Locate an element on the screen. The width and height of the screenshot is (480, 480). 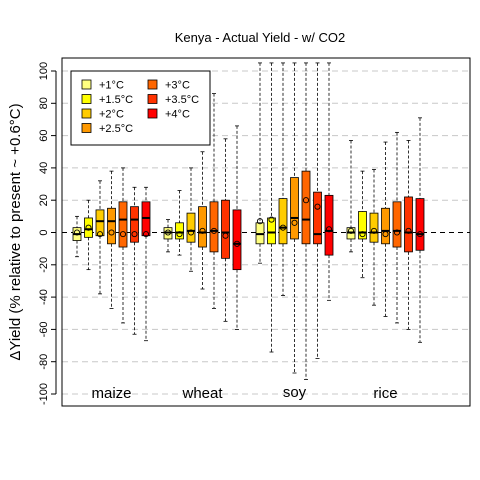
legend: +1°C +1.5°C +2°C +2.5°C +3°C +3.5°C +4°C is located at coordinates (140, 108).